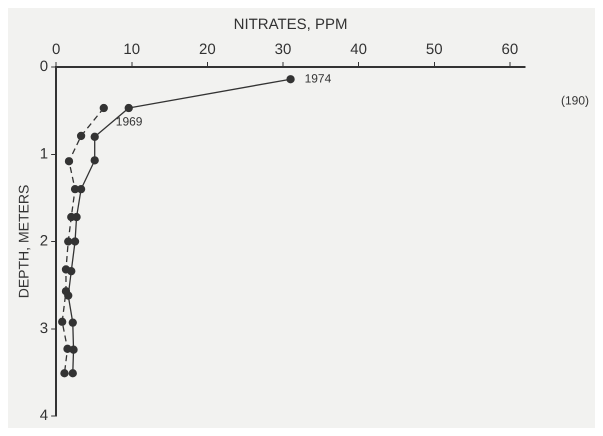 The height and width of the screenshot is (436, 603). Describe the element at coordinates (207, 49) in the screenshot. I see `x-tick-label: 20` at that location.